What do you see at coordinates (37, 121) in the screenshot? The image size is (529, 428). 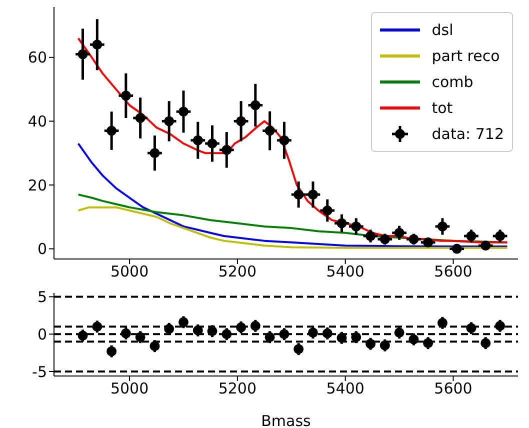 I see `y-tick-label: 40` at bounding box center [37, 121].